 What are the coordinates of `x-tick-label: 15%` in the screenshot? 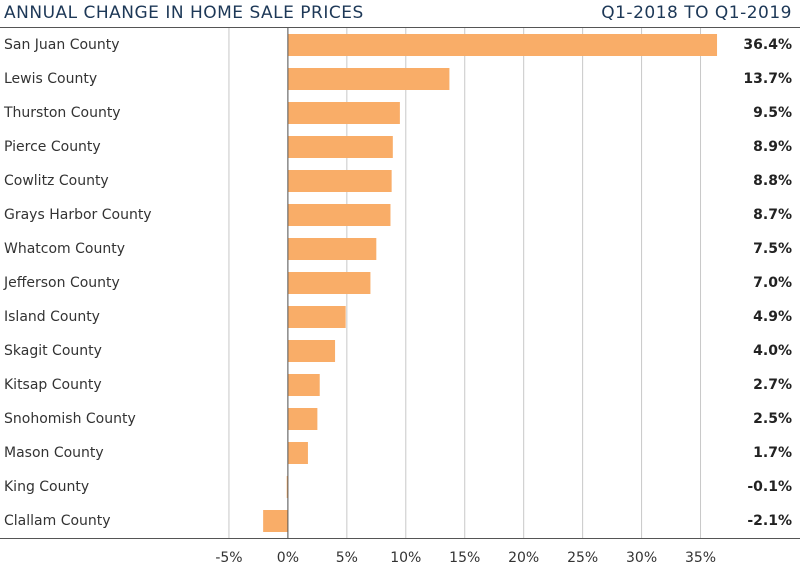 It's located at (464, 558).